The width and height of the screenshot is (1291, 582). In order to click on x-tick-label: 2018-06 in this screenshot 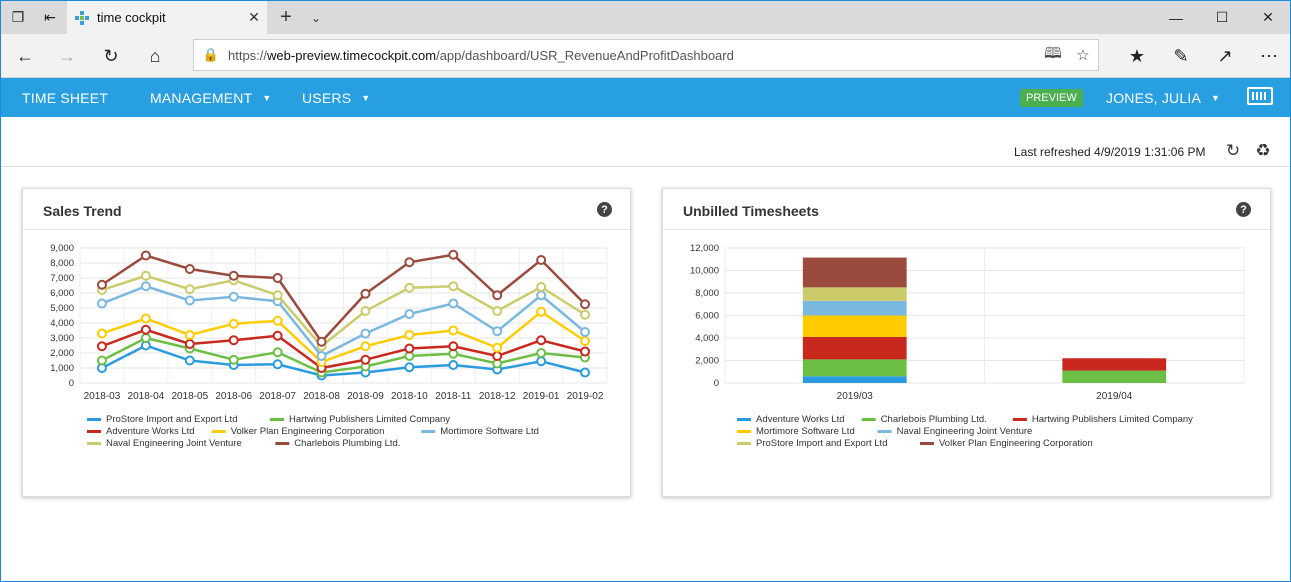, I will do `click(233, 396)`.